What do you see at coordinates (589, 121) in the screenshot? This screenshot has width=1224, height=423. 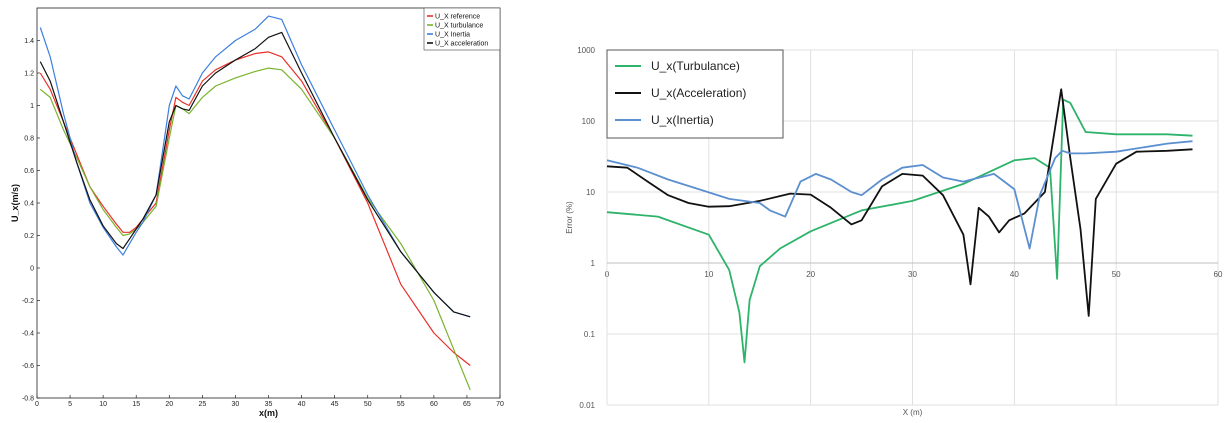 I see `y-tick-label: 100` at bounding box center [589, 121].